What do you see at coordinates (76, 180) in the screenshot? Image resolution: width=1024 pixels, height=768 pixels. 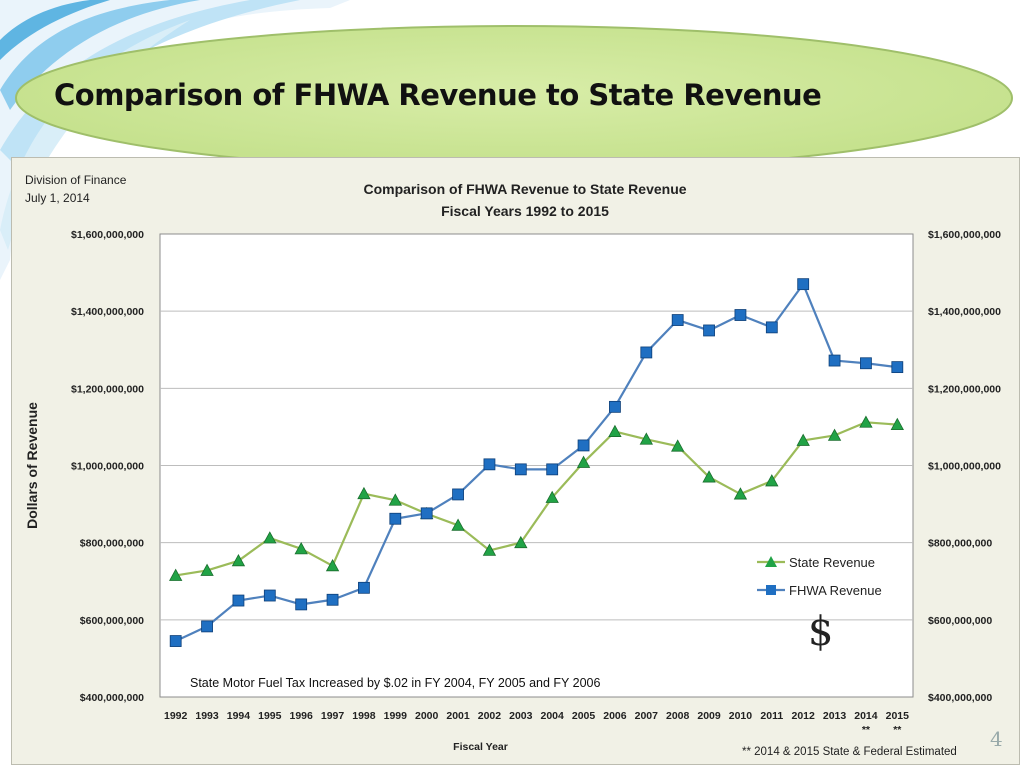 I see `division-name: Division of Finance` at bounding box center [76, 180].